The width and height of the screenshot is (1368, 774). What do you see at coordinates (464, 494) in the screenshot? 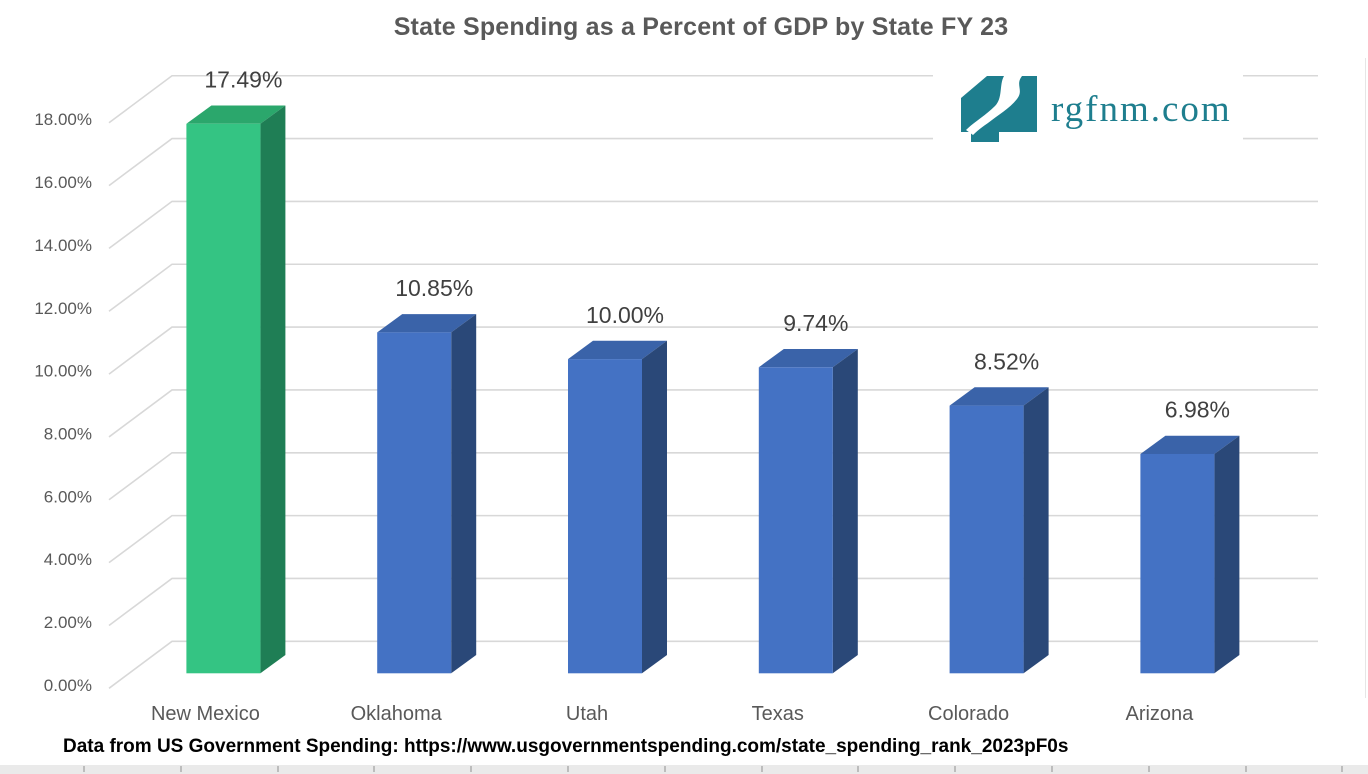
I see `bar-oklahoma-side-face` at bounding box center [464, 494].